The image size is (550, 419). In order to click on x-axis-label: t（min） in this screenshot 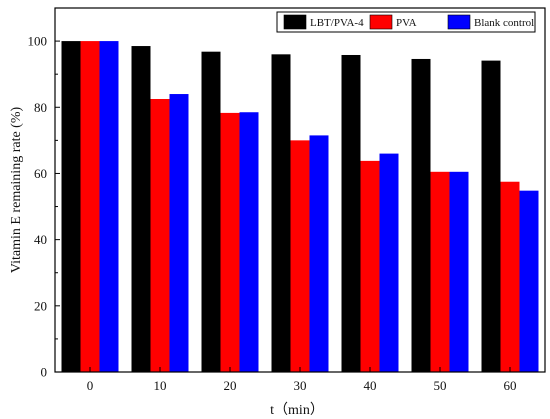, I will do `click(297, 410)`.